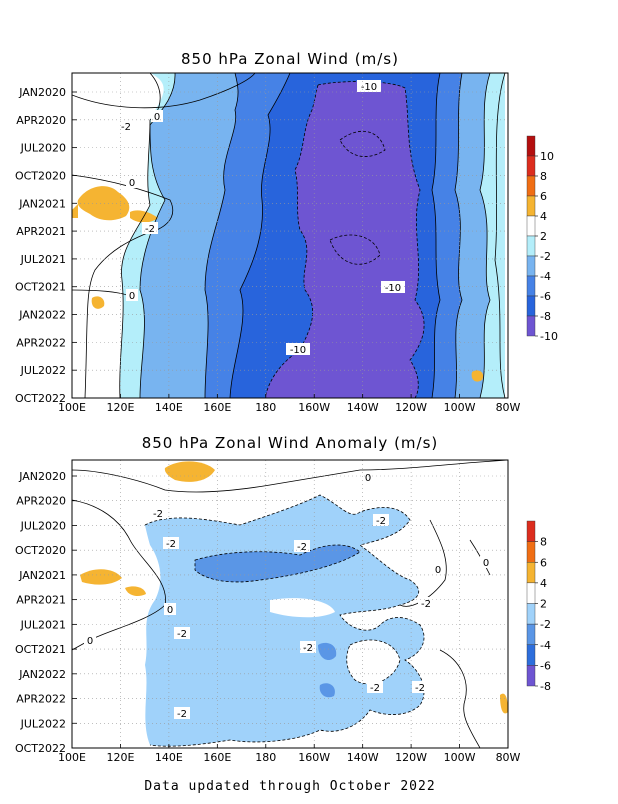 The width and height of the screenshot is (618, 804). I want to click on colorbar-label: -2, so click(545, 256).